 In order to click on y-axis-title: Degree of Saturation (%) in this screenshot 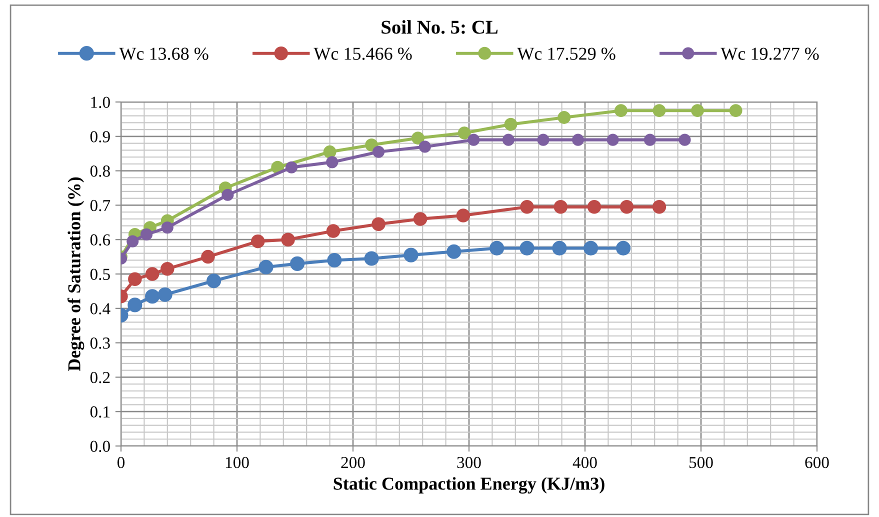, I will do `click(75, 274)`.